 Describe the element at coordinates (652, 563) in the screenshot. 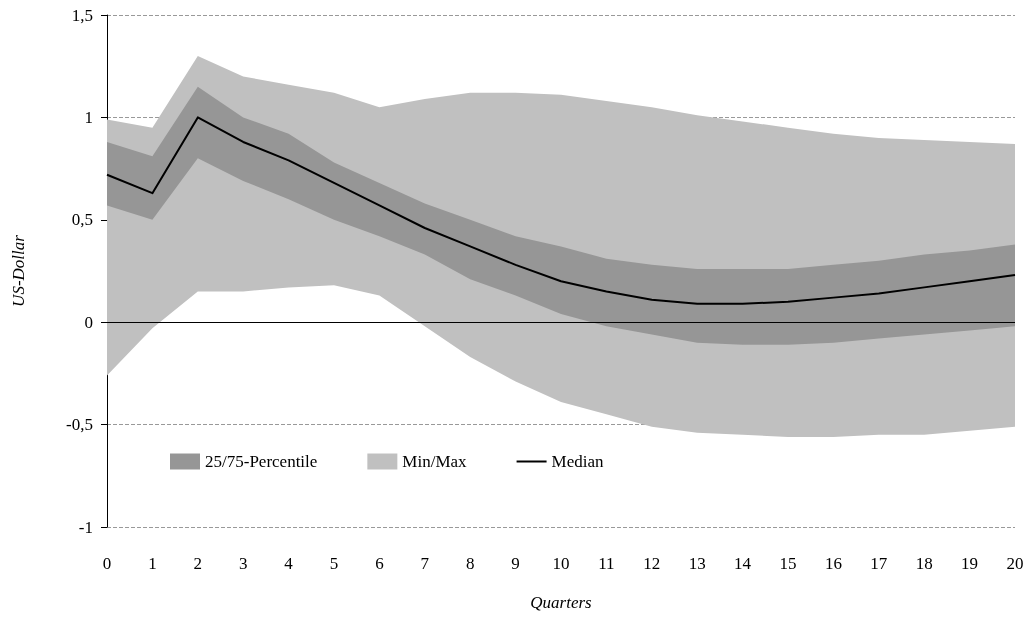

I see `x-tick-label: 12` at that location.